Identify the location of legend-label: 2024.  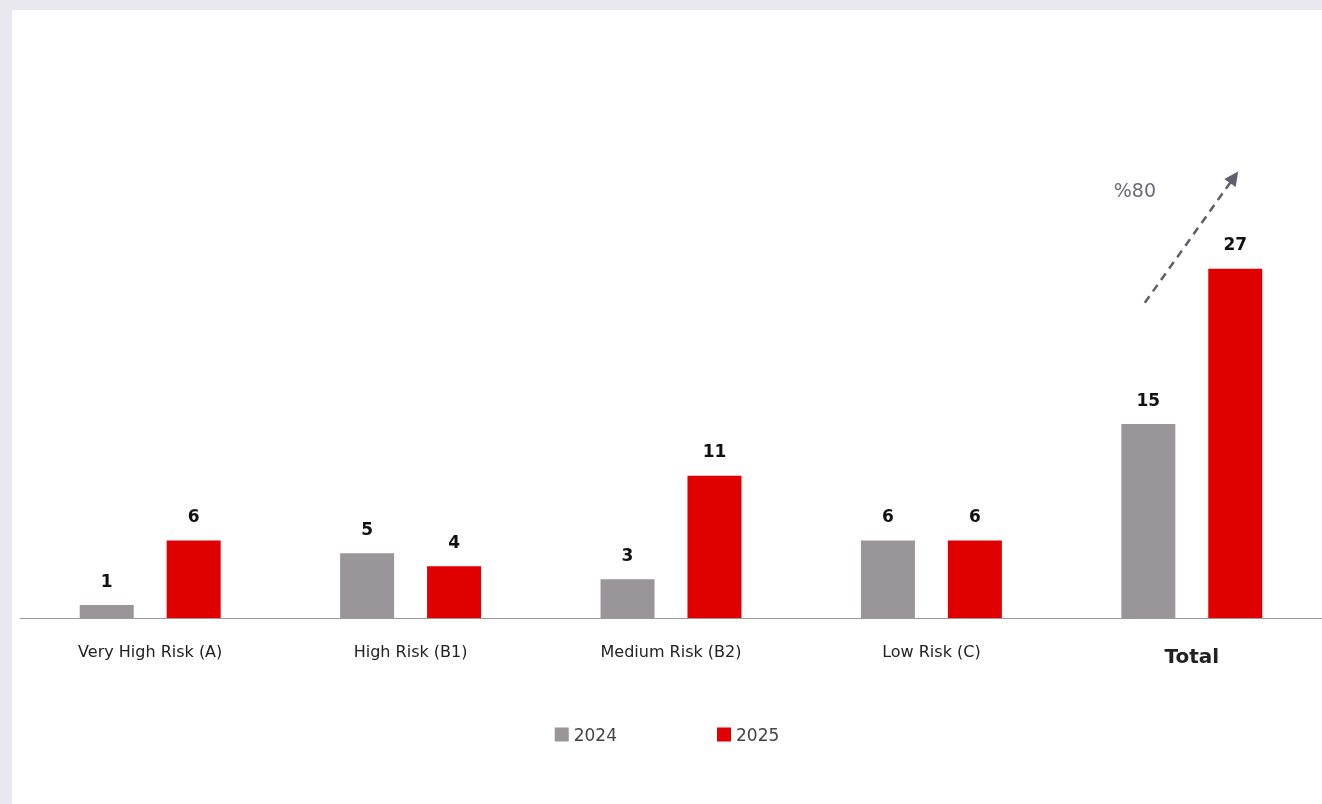
(595, 734).